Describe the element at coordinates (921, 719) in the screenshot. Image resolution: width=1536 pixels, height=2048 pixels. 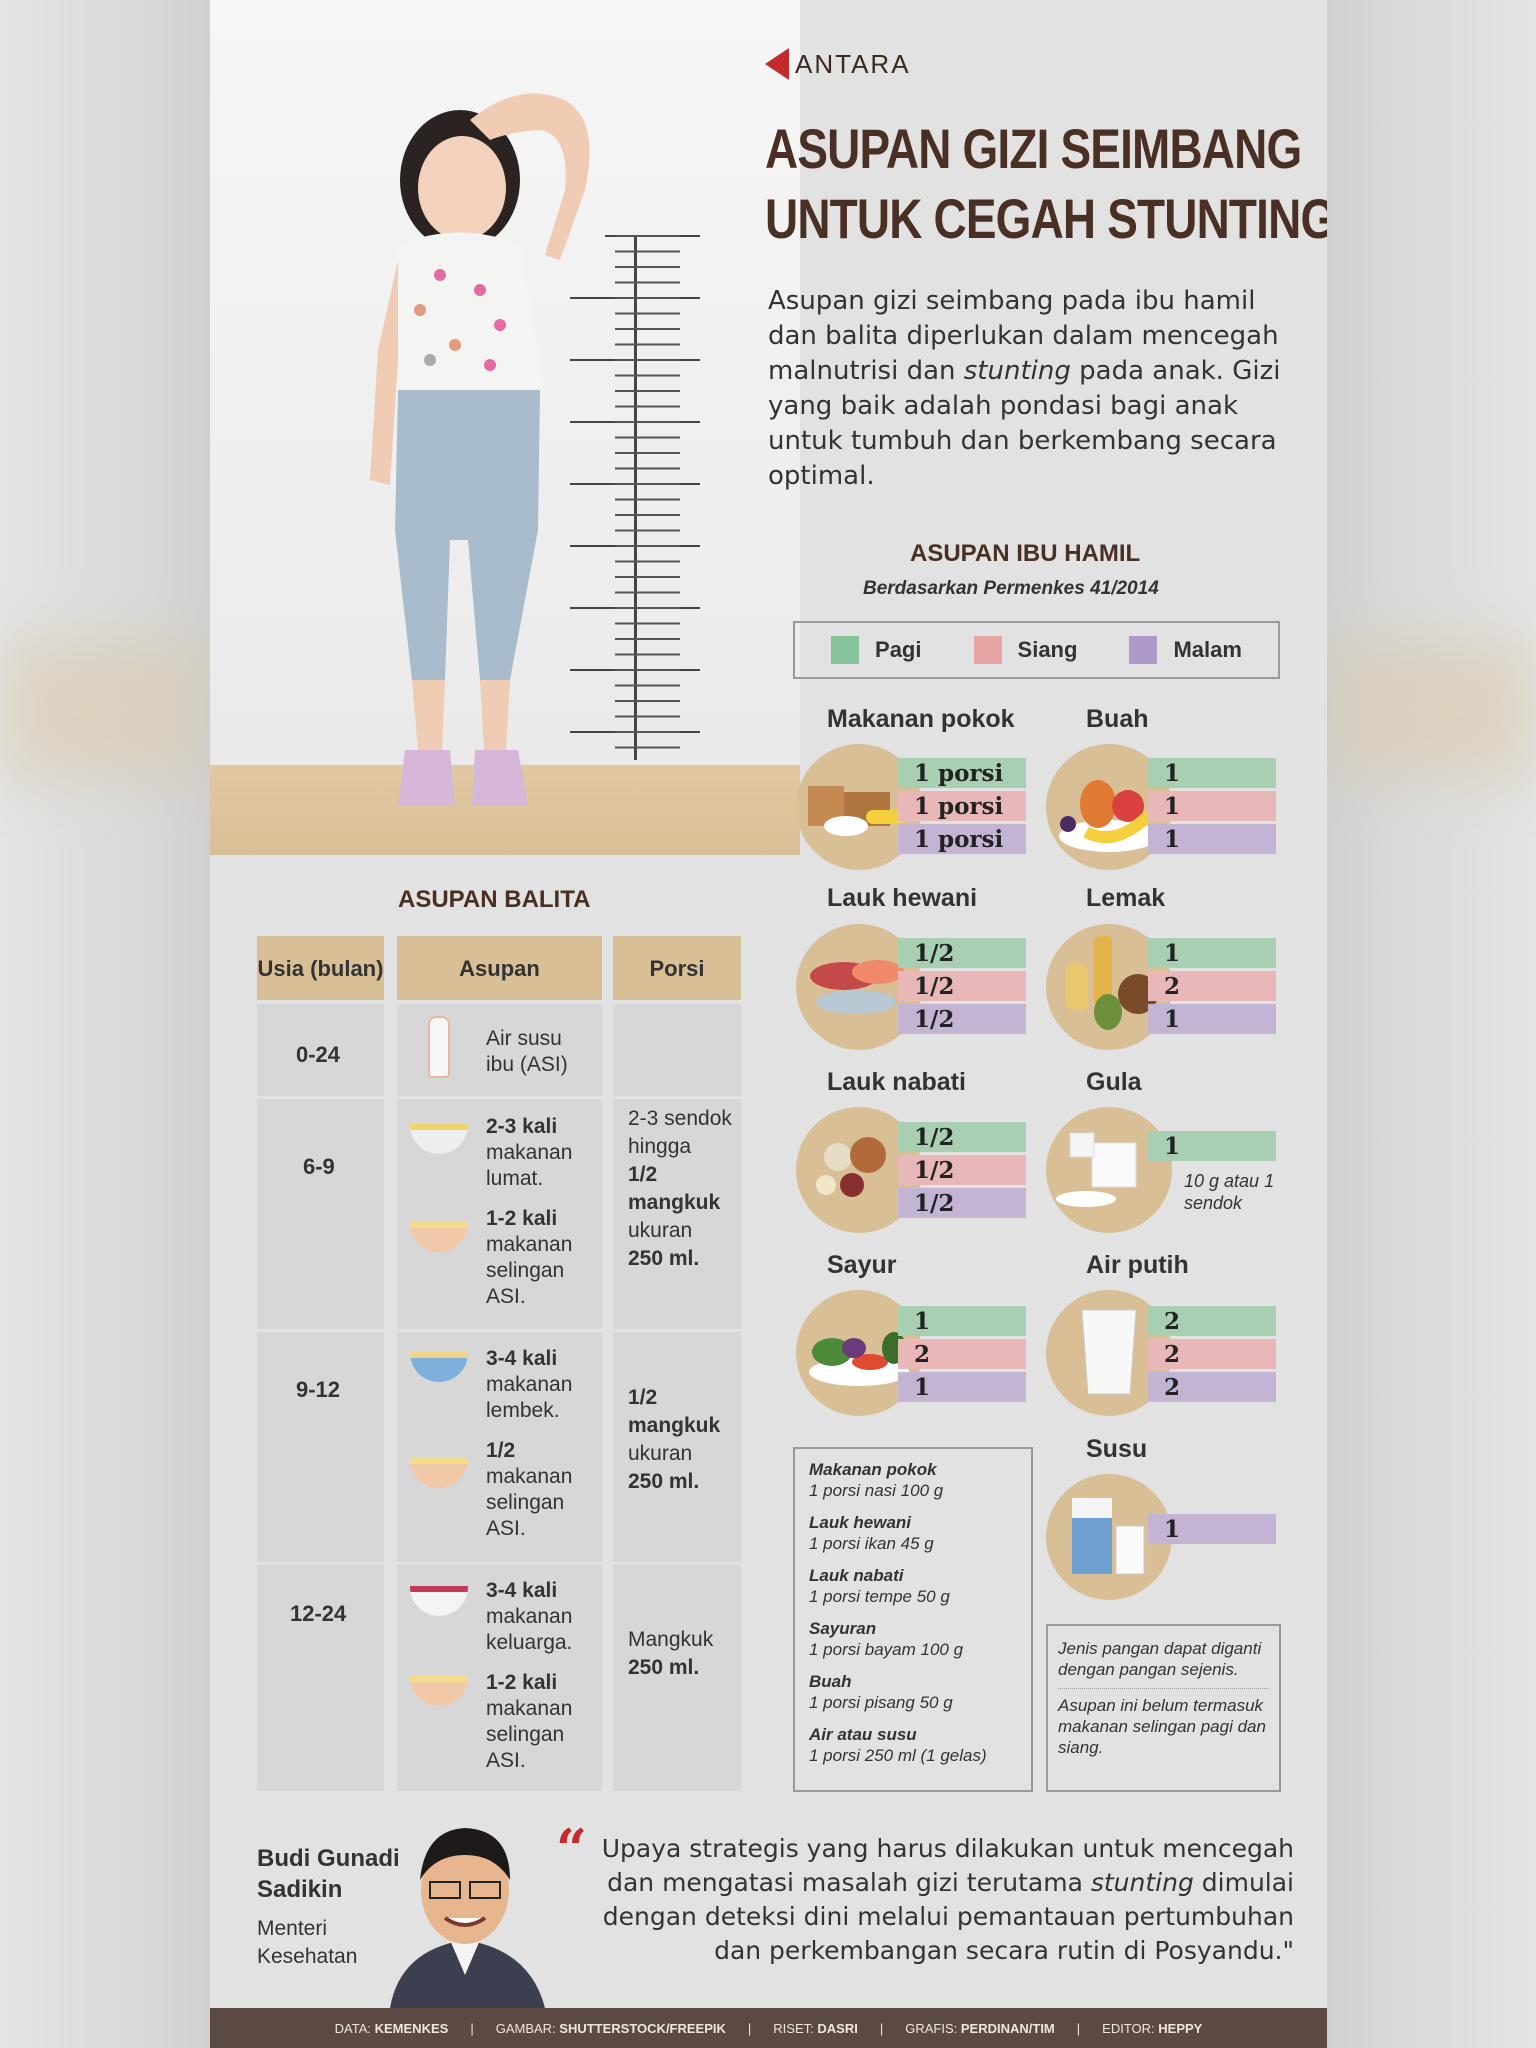
I see `food-title-makanan-pokok: Makanan pokok` at that location.